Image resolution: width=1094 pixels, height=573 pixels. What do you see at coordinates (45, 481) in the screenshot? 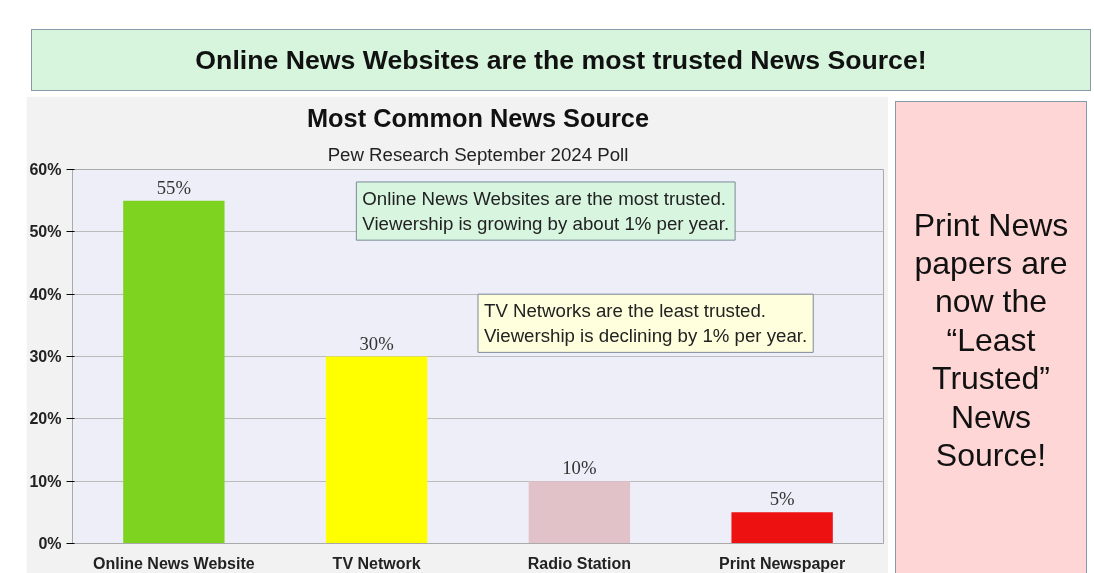
I see `y-tick-label: 10%` at bounding box center [45, 481].